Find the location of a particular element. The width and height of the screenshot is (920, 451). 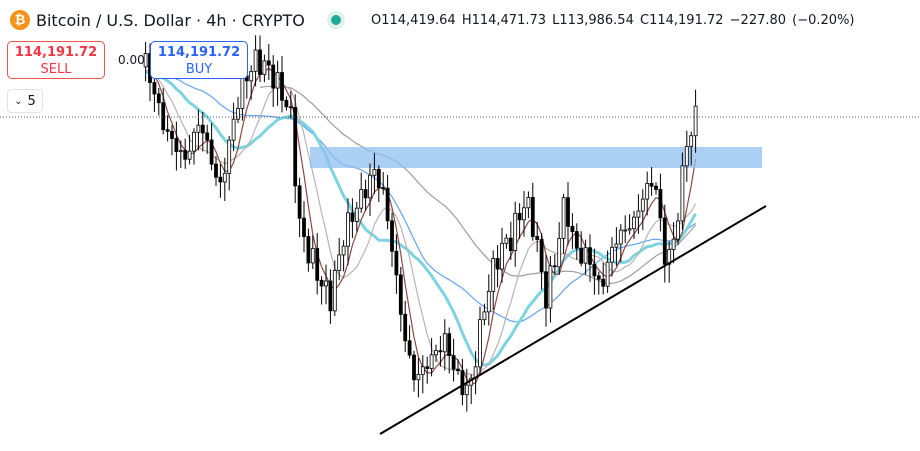

indicators-count: 5 is located at coordinates (31, 101).